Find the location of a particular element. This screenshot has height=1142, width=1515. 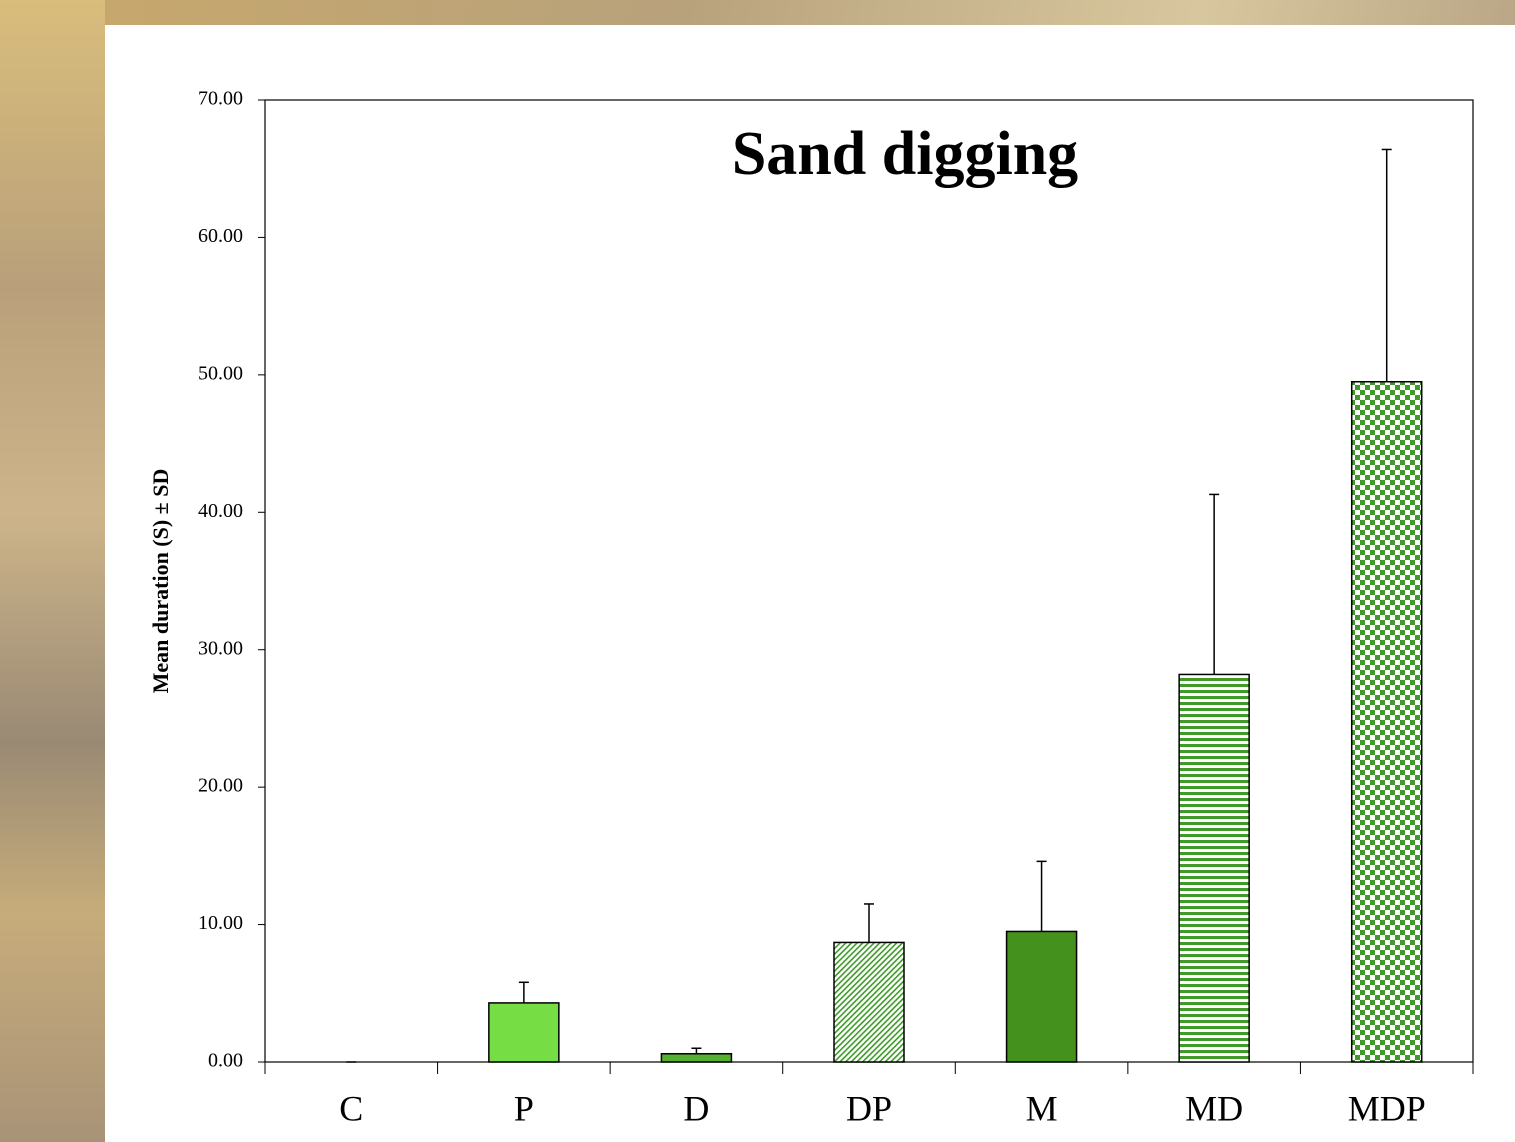

x-tick-label: DP is located at coordinates (869, 1108).